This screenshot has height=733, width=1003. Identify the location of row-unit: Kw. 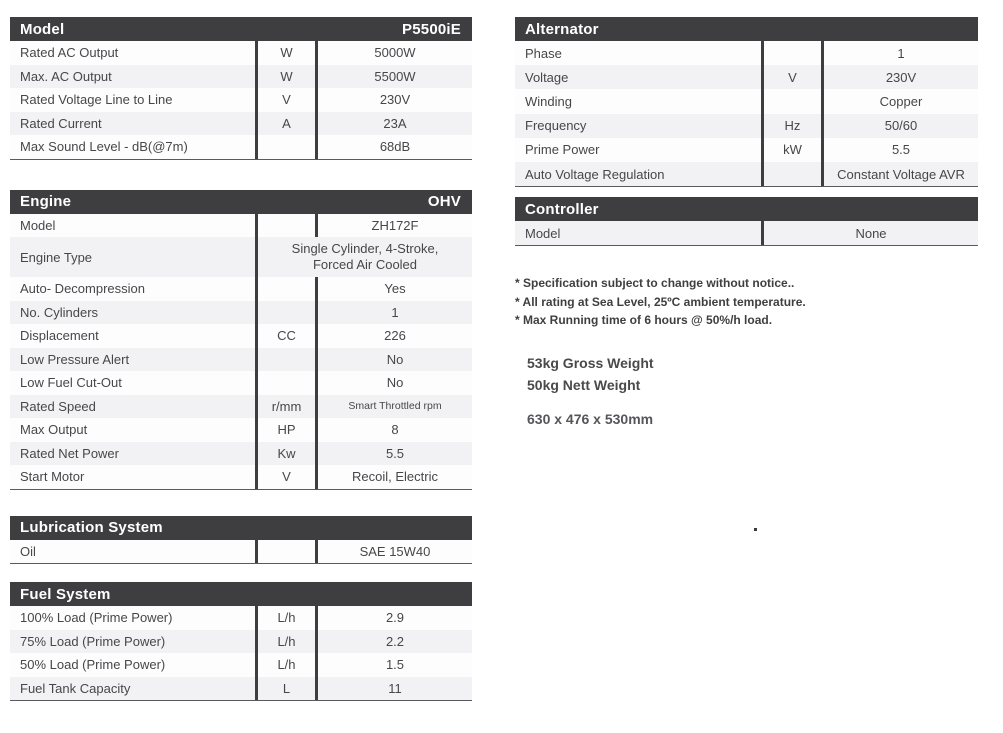
(286, 453).